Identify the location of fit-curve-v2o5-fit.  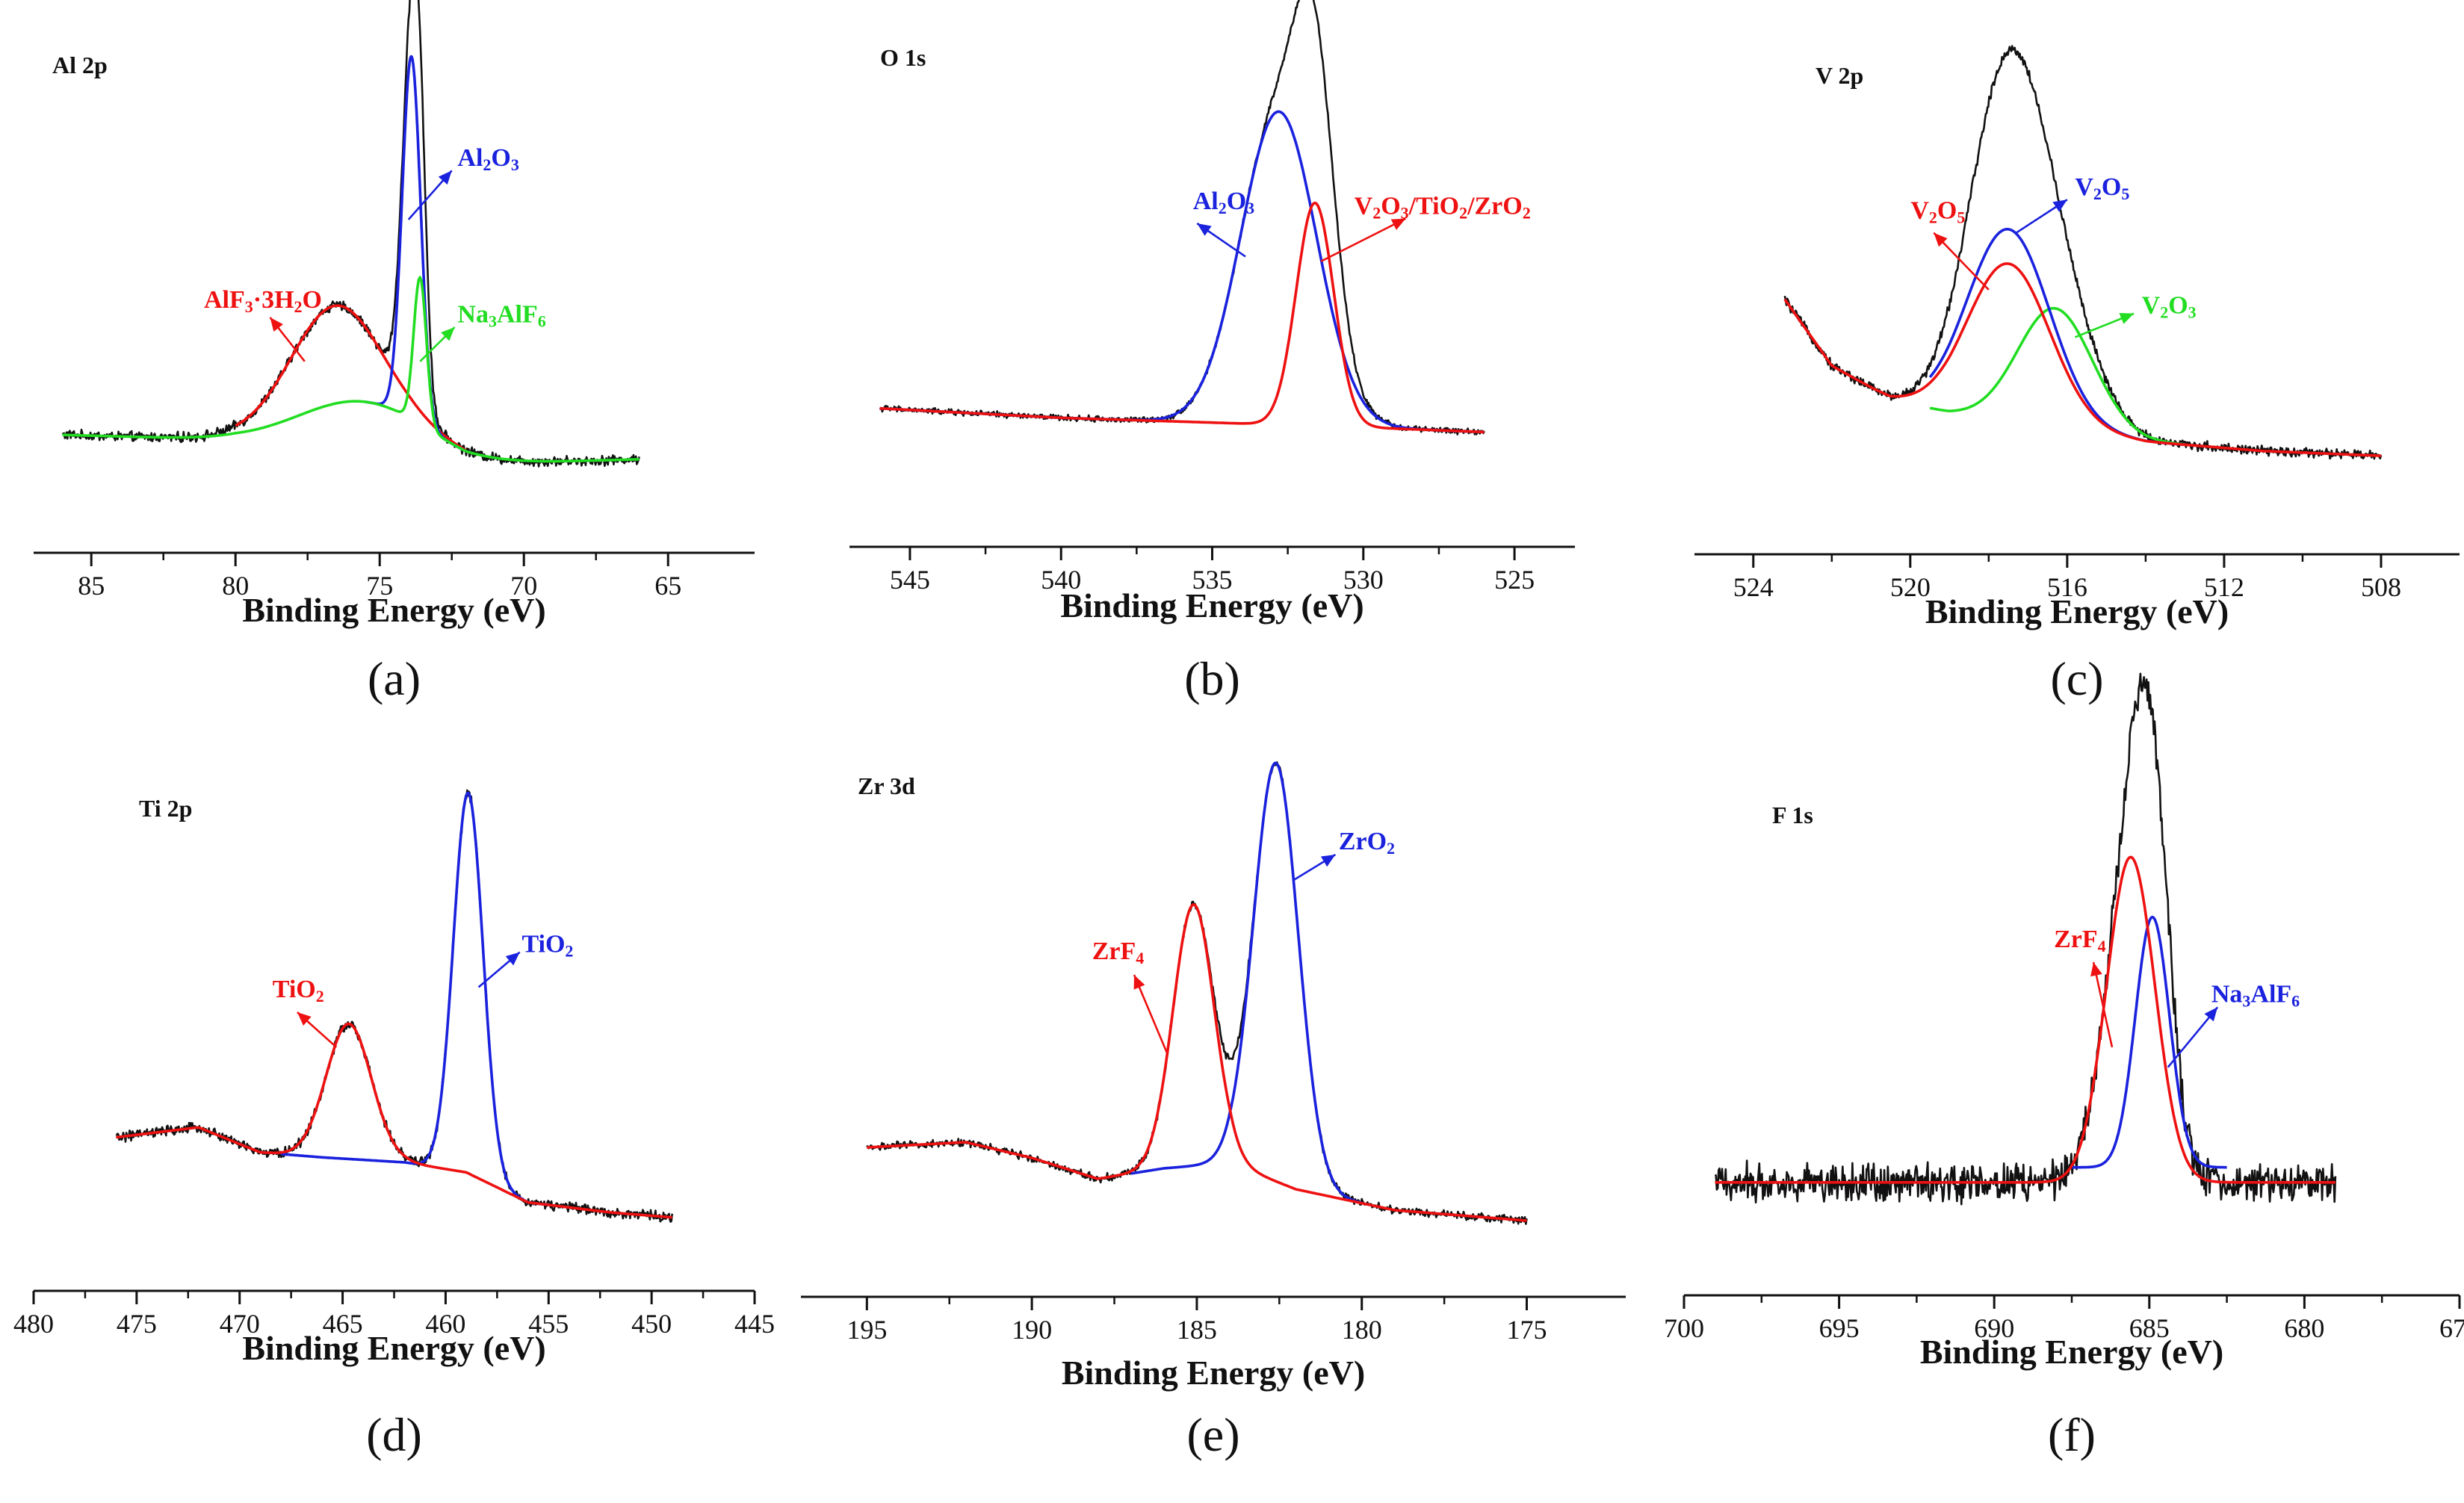
(2057, 337).